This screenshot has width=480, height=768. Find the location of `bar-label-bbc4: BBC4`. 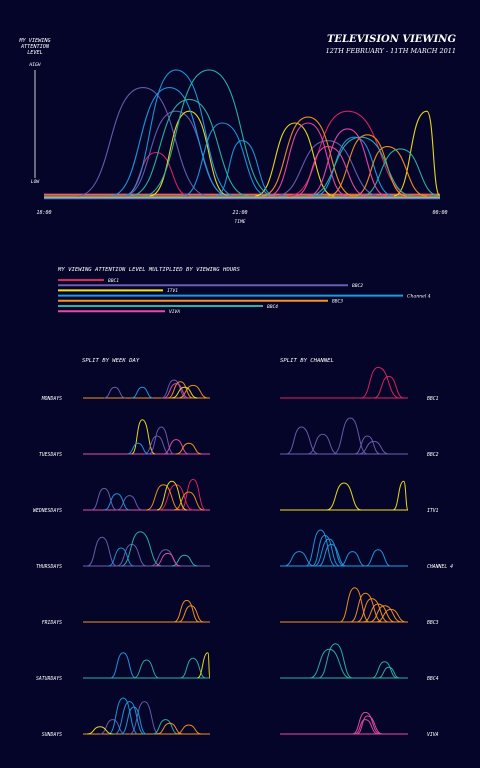

bar-label-bbc4: BBC4 is located at coordinates (272, 307).